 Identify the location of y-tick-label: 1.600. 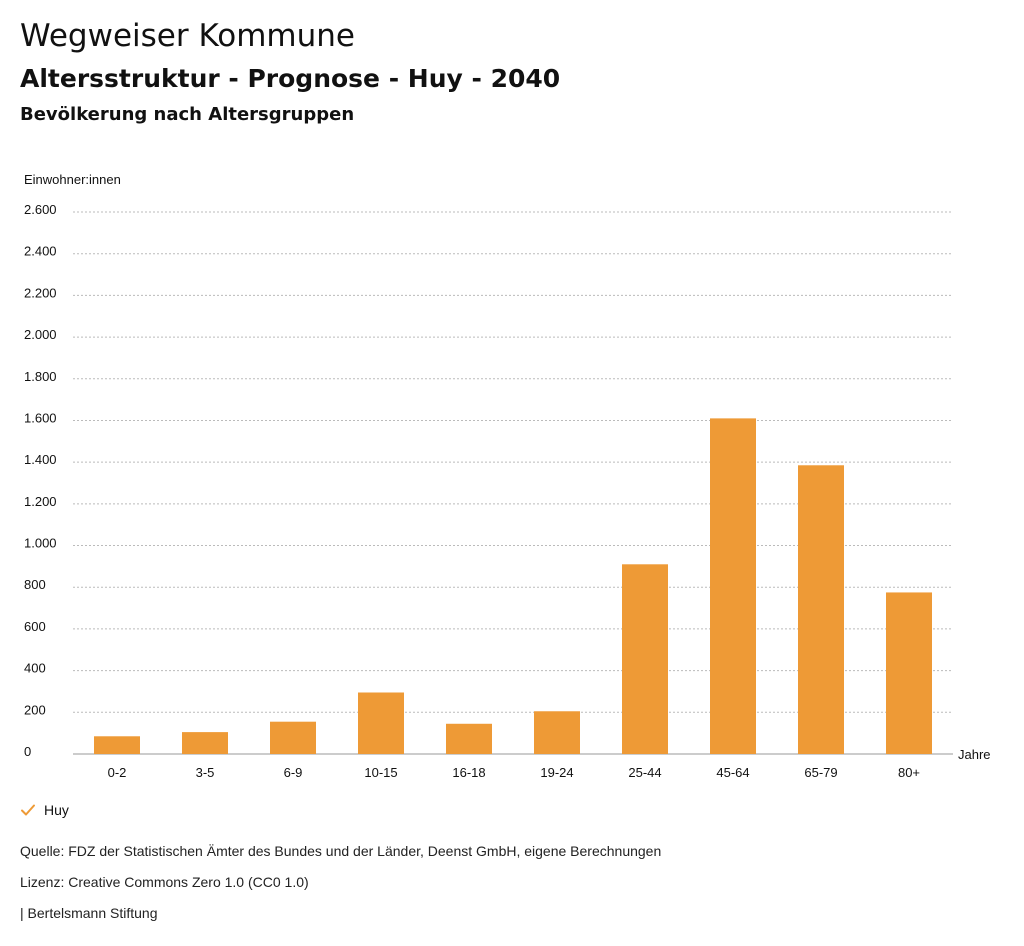
(40, 417).